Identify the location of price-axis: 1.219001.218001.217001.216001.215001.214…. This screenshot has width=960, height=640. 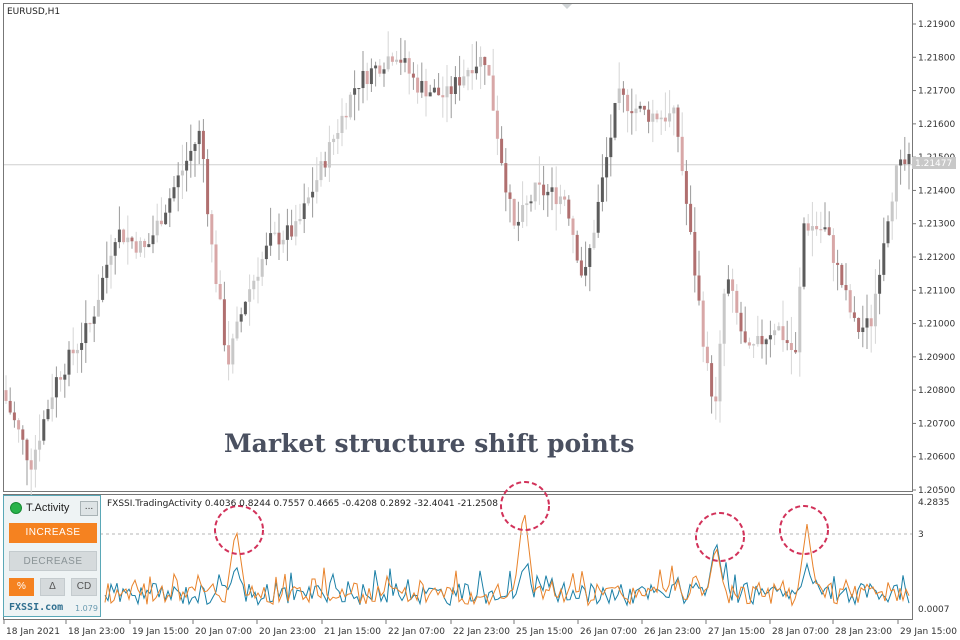
(933, 258).